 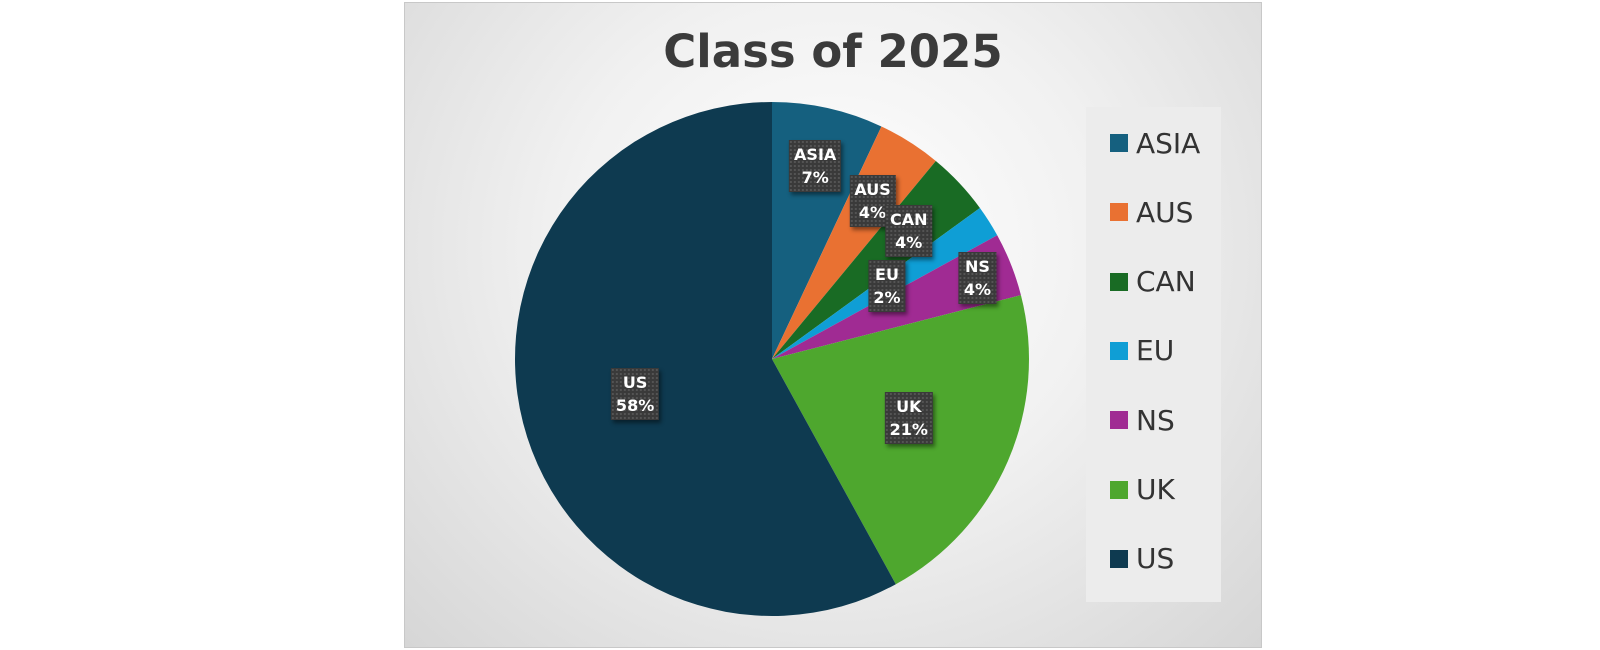 I want to click on legend-label: EU, so click(x=1155, y=351).